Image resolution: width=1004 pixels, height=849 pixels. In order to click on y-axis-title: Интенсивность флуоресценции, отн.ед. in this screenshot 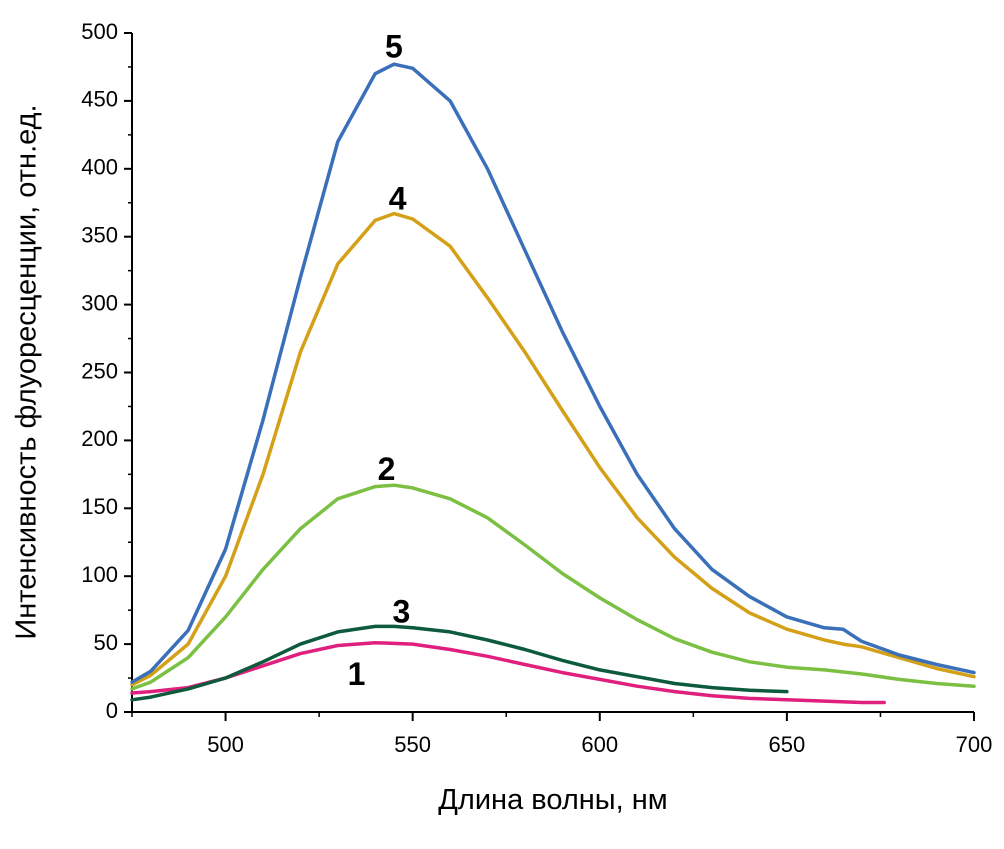, I will do `click(27, 371)`.